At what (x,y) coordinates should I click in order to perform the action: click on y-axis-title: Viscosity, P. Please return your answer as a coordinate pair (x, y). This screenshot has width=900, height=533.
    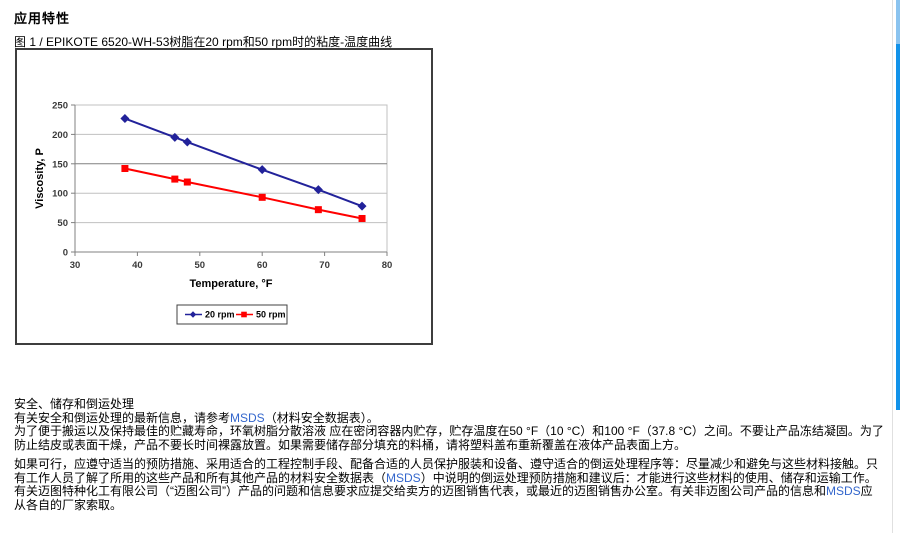
    Looking at the image, I should click on (40, 178).